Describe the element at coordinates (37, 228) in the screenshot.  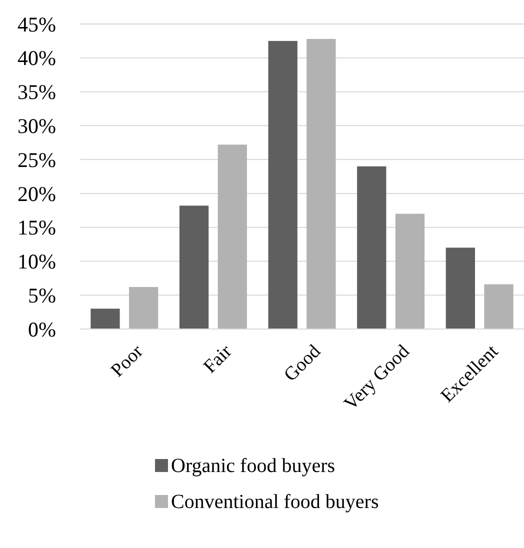
I see `y-tick-label: 15%` at that location.